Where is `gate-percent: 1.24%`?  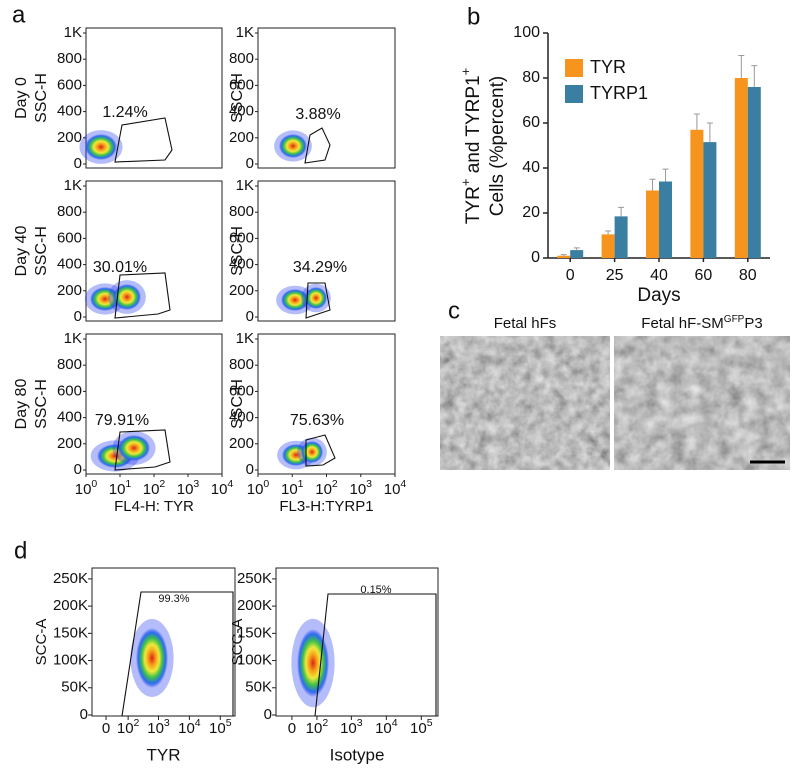 gate-percent: 1.24% is located at coordinates (124, 112).